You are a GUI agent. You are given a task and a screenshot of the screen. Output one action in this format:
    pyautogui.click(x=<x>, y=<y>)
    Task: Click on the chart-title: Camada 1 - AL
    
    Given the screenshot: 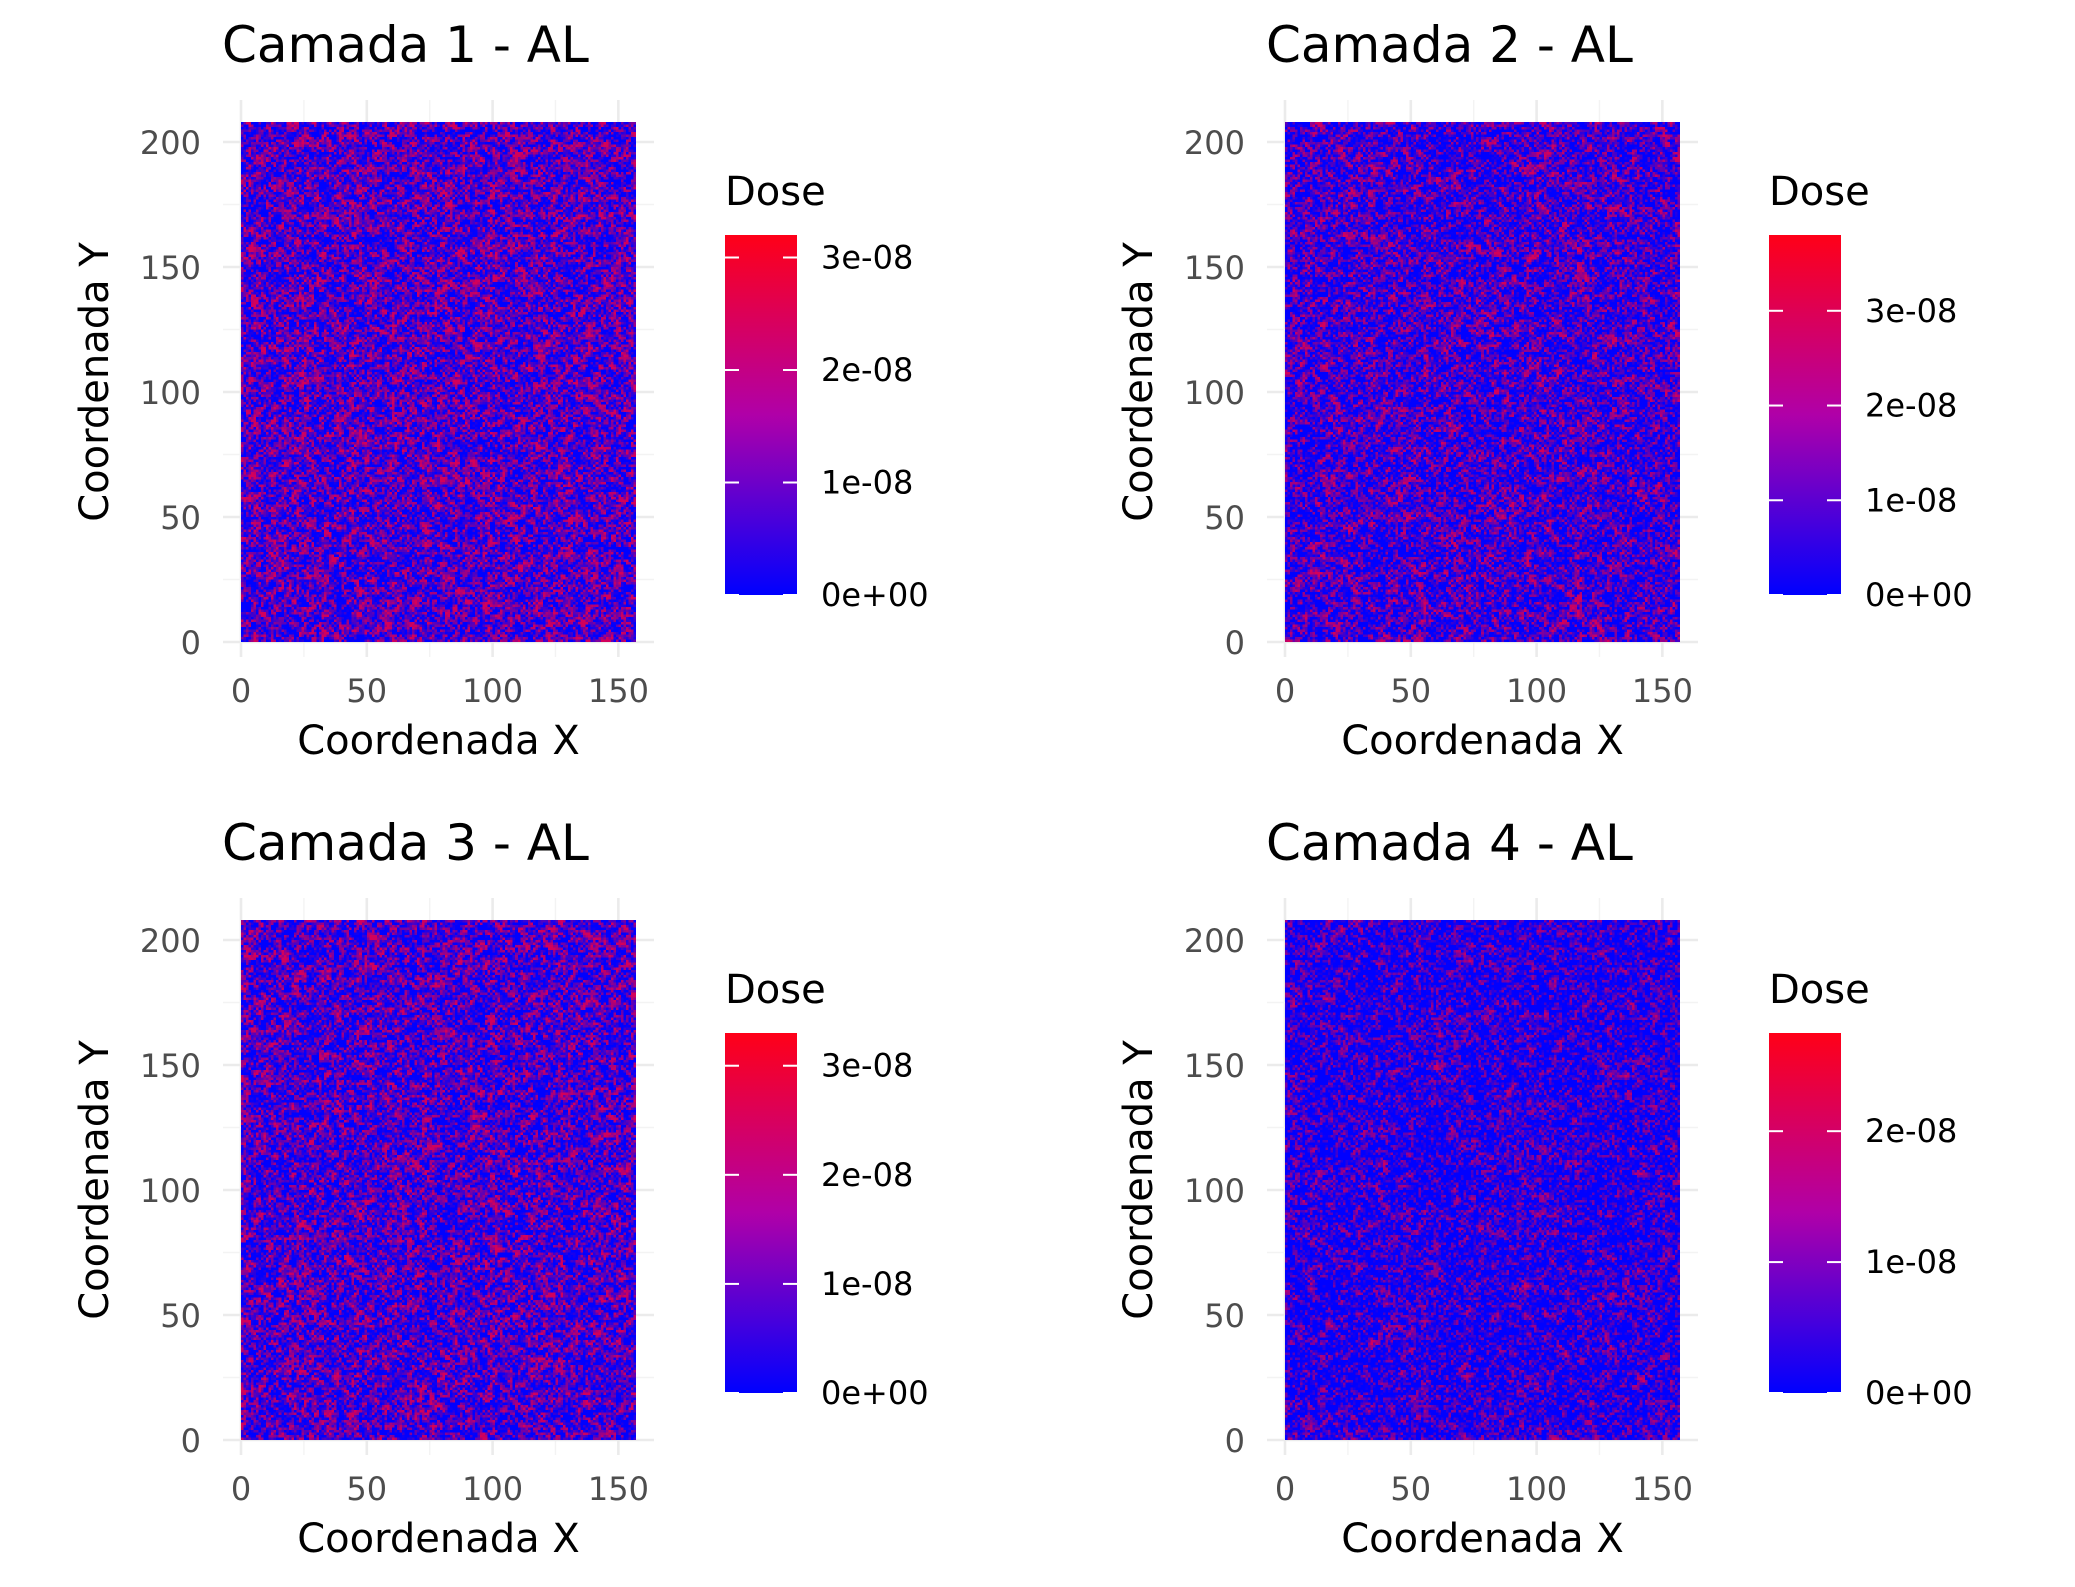 What is the action you would take?
    pyautogui.click(x=405, y=45)
    